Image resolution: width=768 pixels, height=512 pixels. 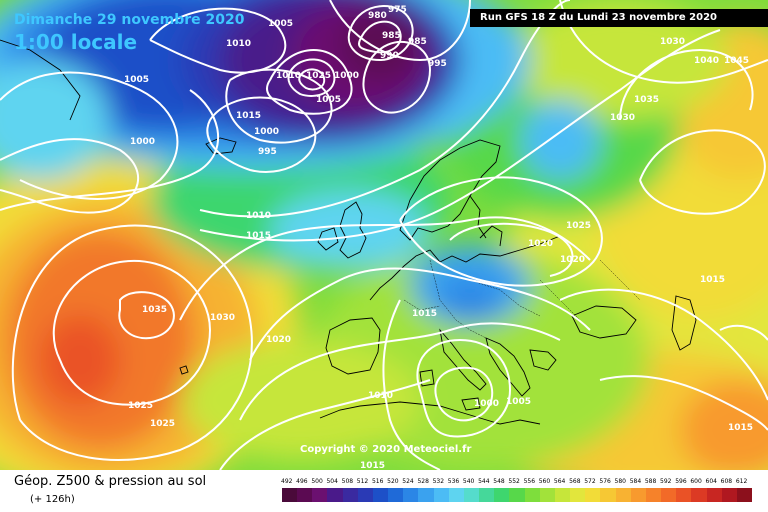 What do you see at coordinates (362, 481) in the screenshot?
I see `scale-value-label: 512` at bounding box center [362, 481].